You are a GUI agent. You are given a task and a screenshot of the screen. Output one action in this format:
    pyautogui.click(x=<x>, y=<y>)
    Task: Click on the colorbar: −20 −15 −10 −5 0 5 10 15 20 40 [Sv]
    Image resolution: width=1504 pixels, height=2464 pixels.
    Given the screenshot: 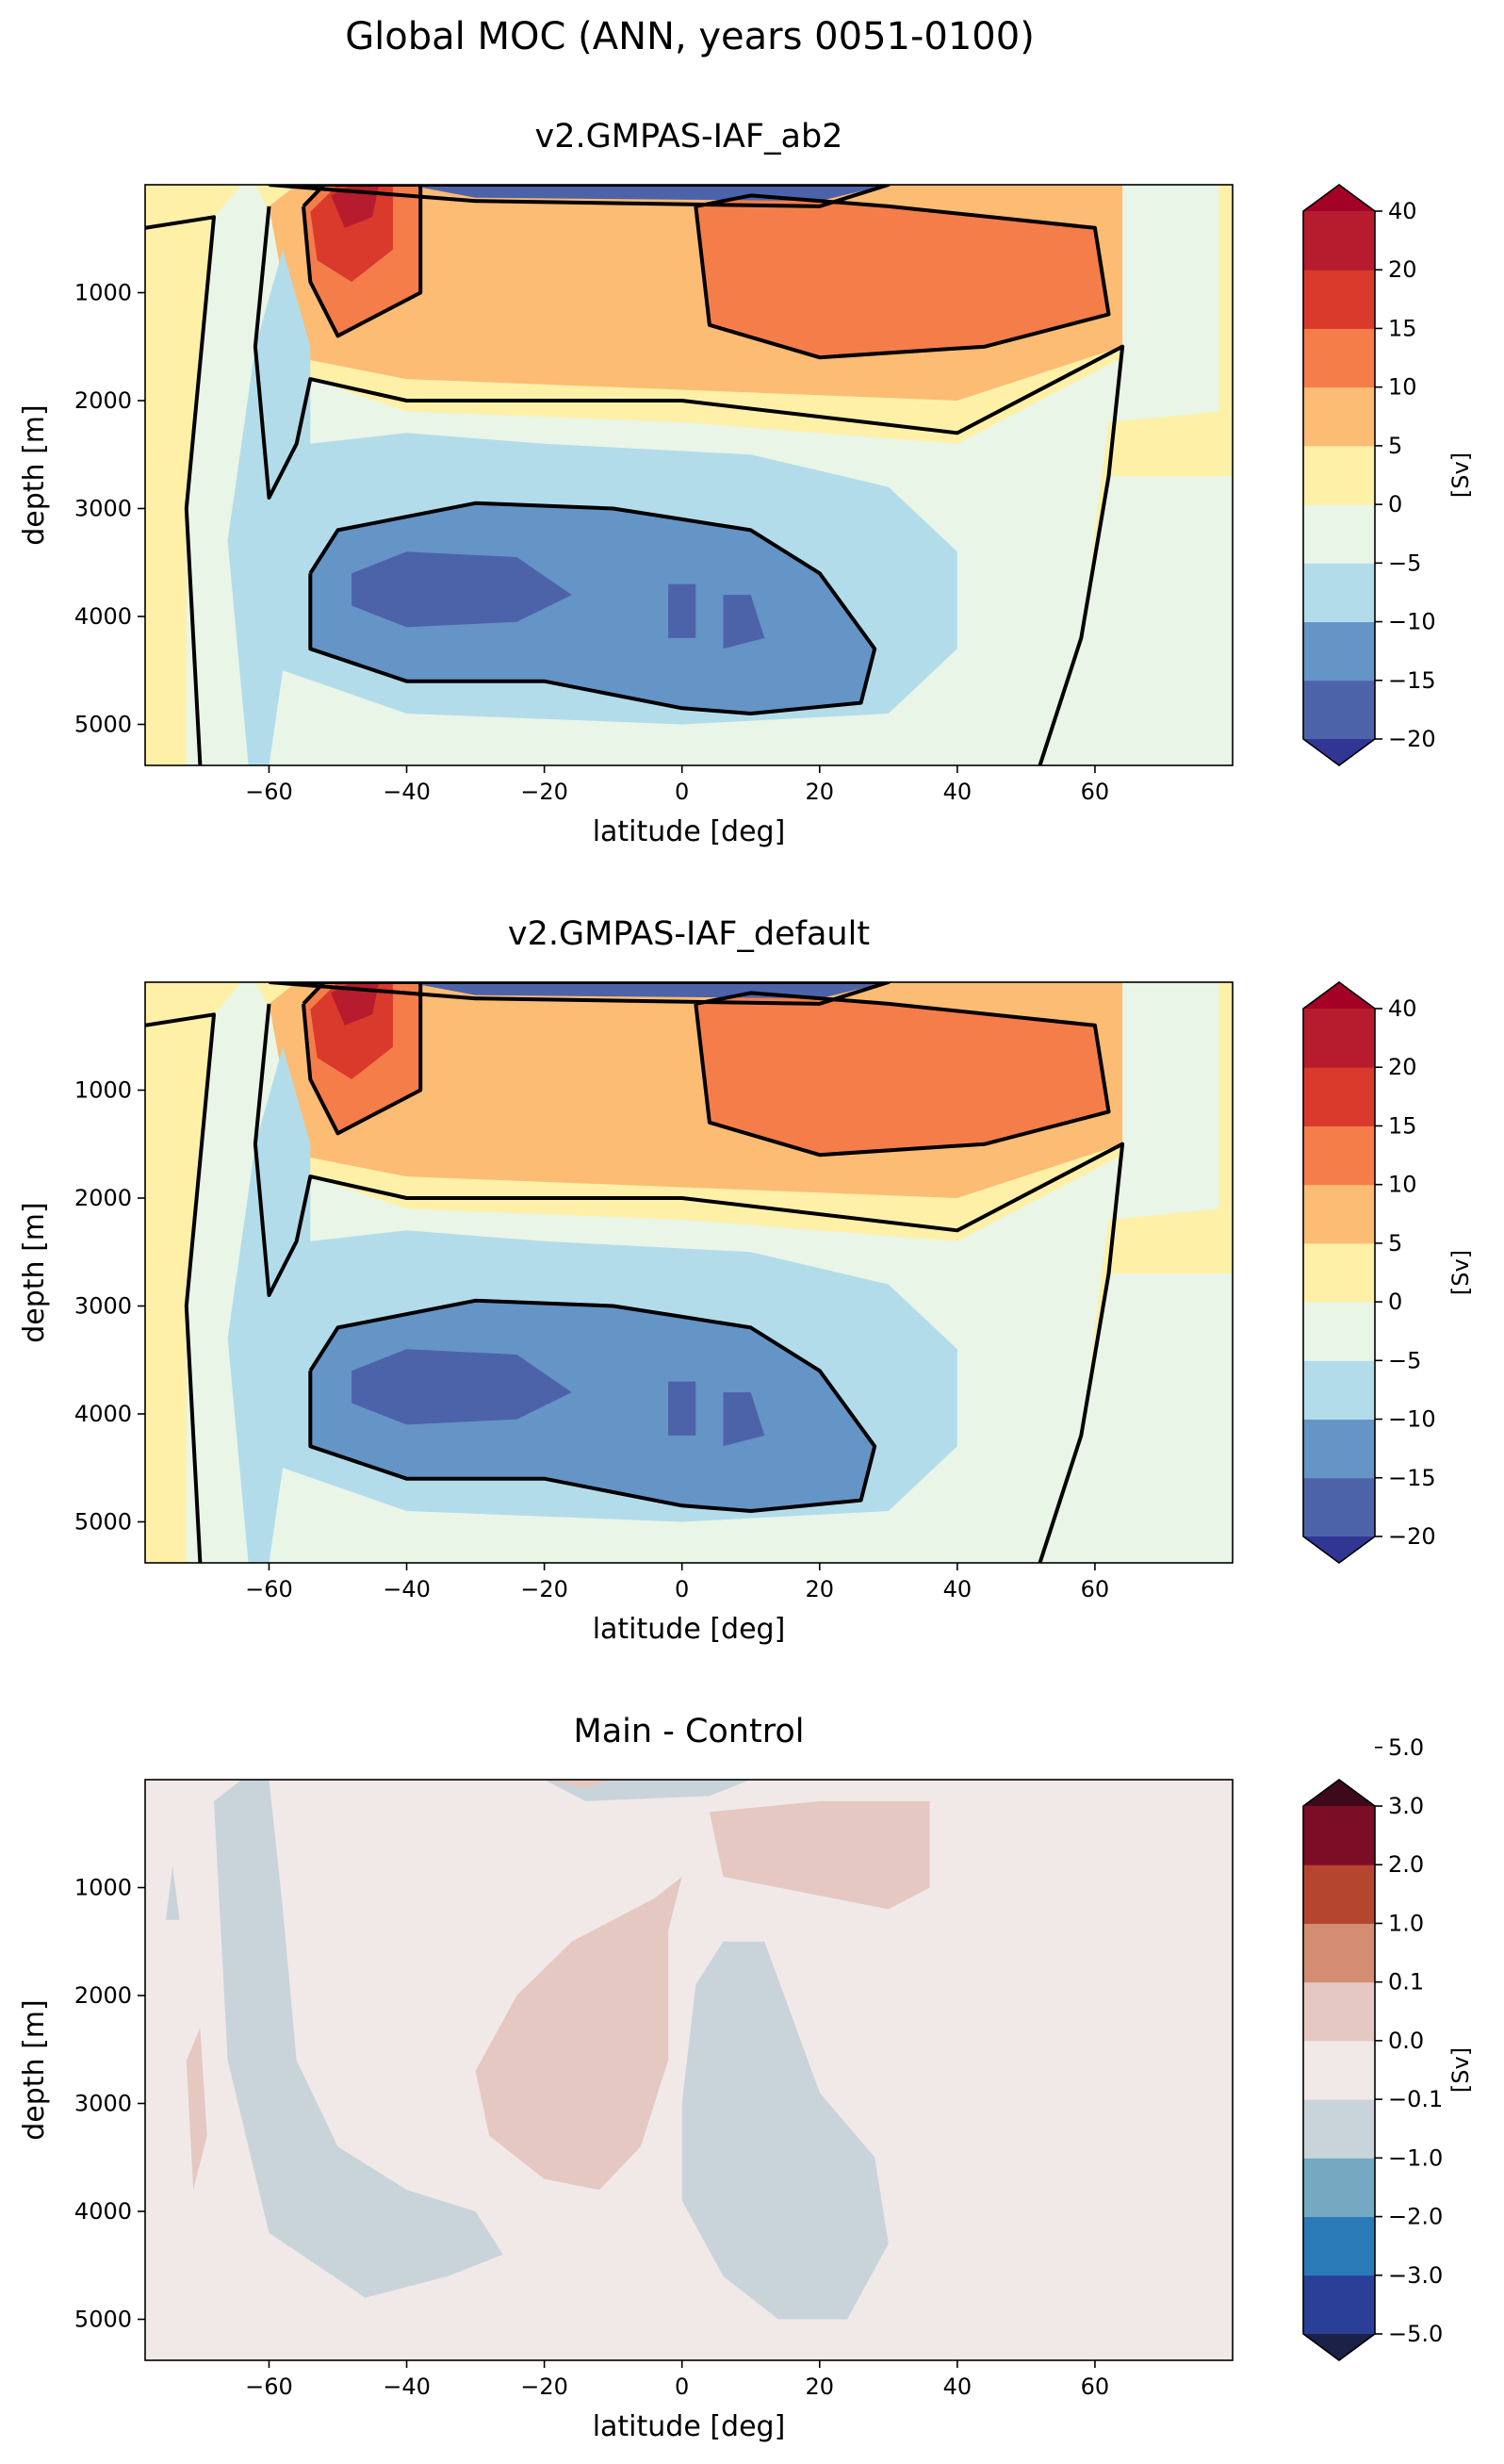 What is the action you would take?
    pyautogui.click(x=1388, y=475)
    